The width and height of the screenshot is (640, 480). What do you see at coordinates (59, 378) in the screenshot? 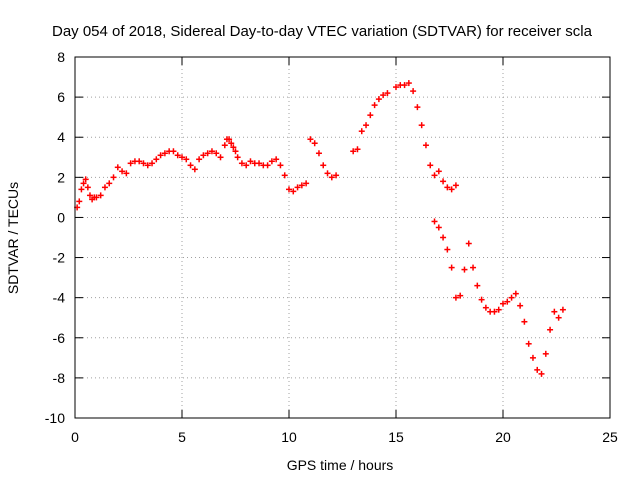
I see `y-tick-label: -8` at bounding box center [59, 378].